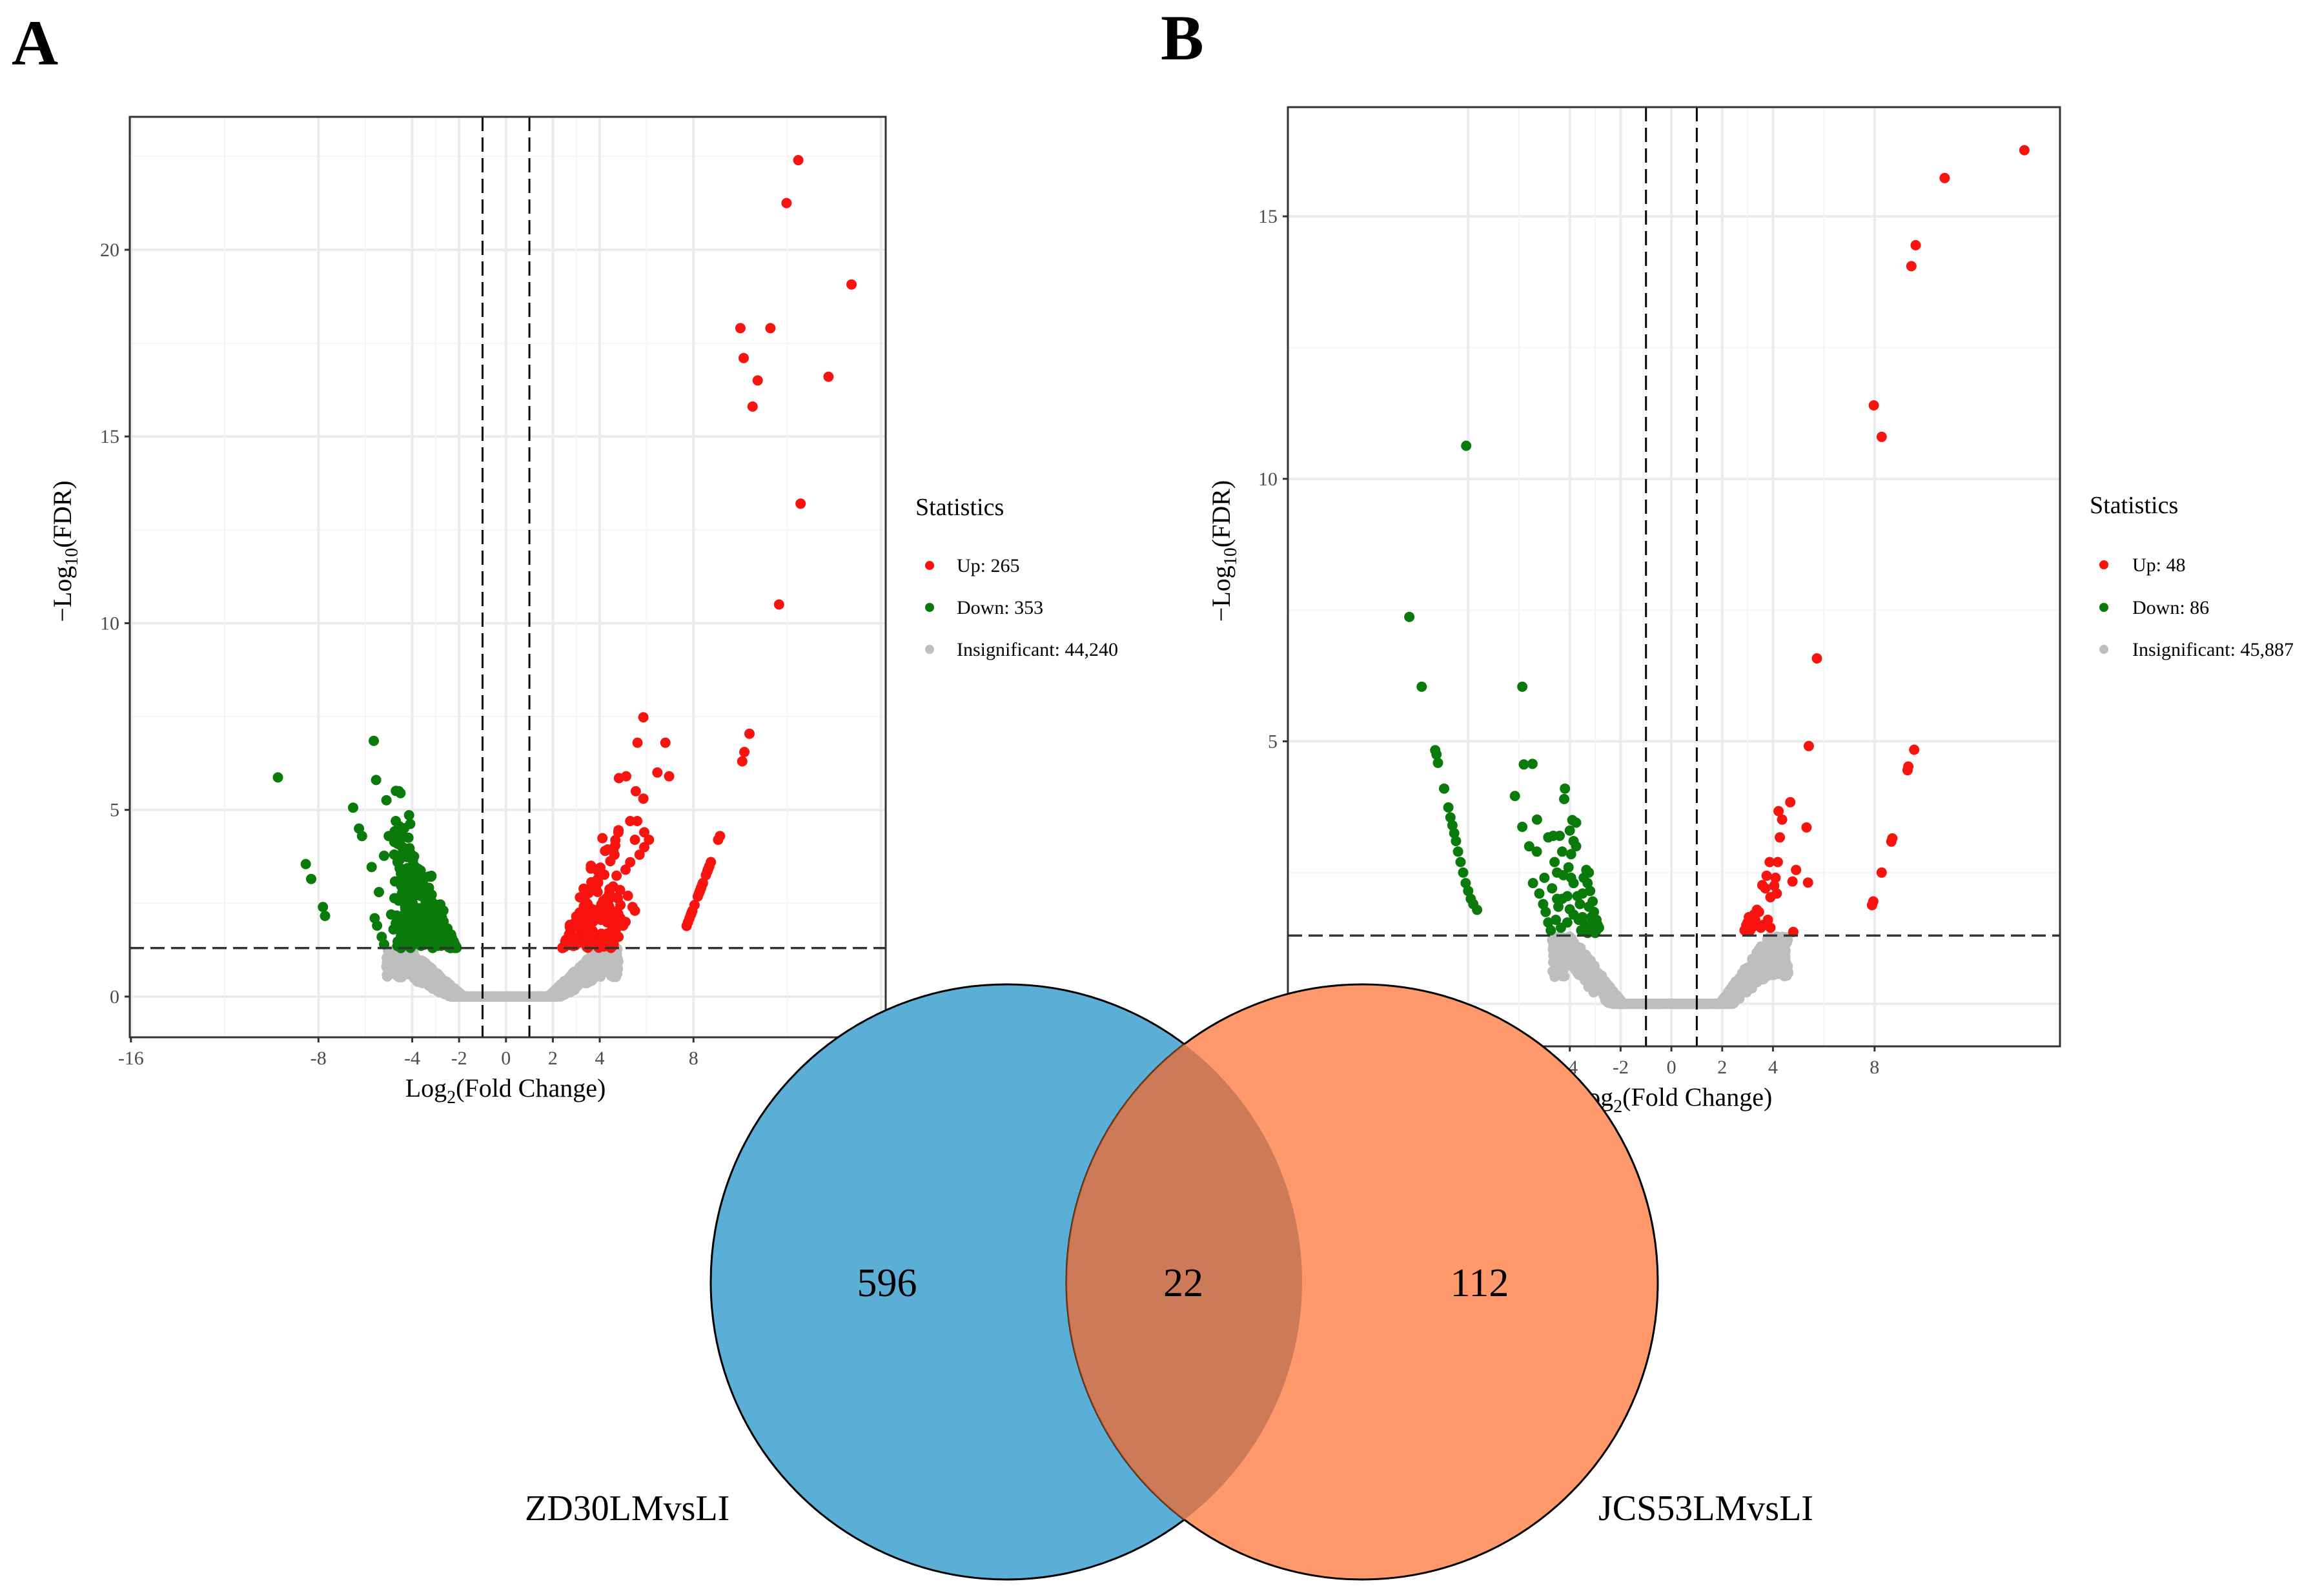 The height and width of the screenshot is (1595, 2324). I want to click on venn-label-right: JCS53LMvsLI, so click(1705, 1509).